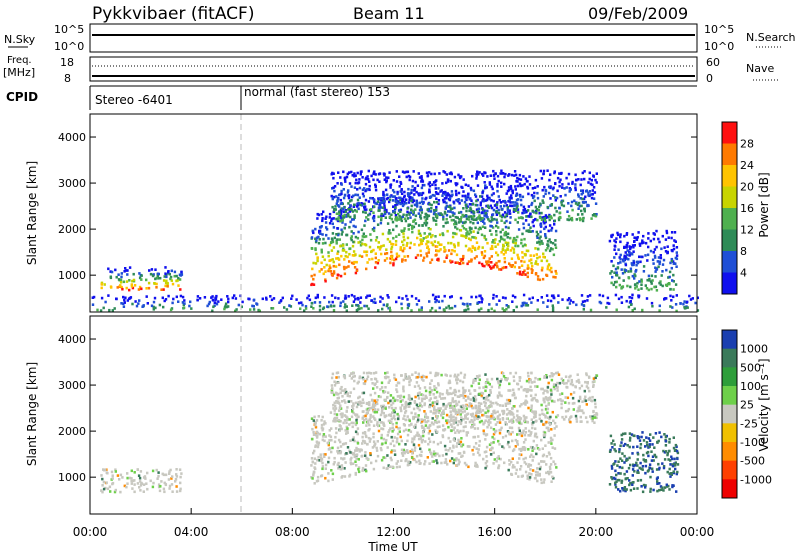  Describe the element at coordinates (719, 29) in the screenshot. I see `sky-right-tick-top: 10^5` at that location.